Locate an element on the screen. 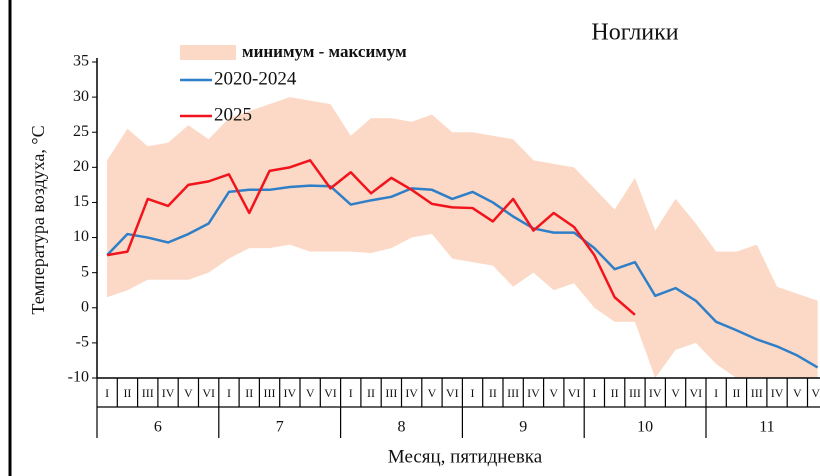 Image resolution: width=820 pixels, height=476 pixels. y-tick-label: 10 is located at coordinates (81, 236).